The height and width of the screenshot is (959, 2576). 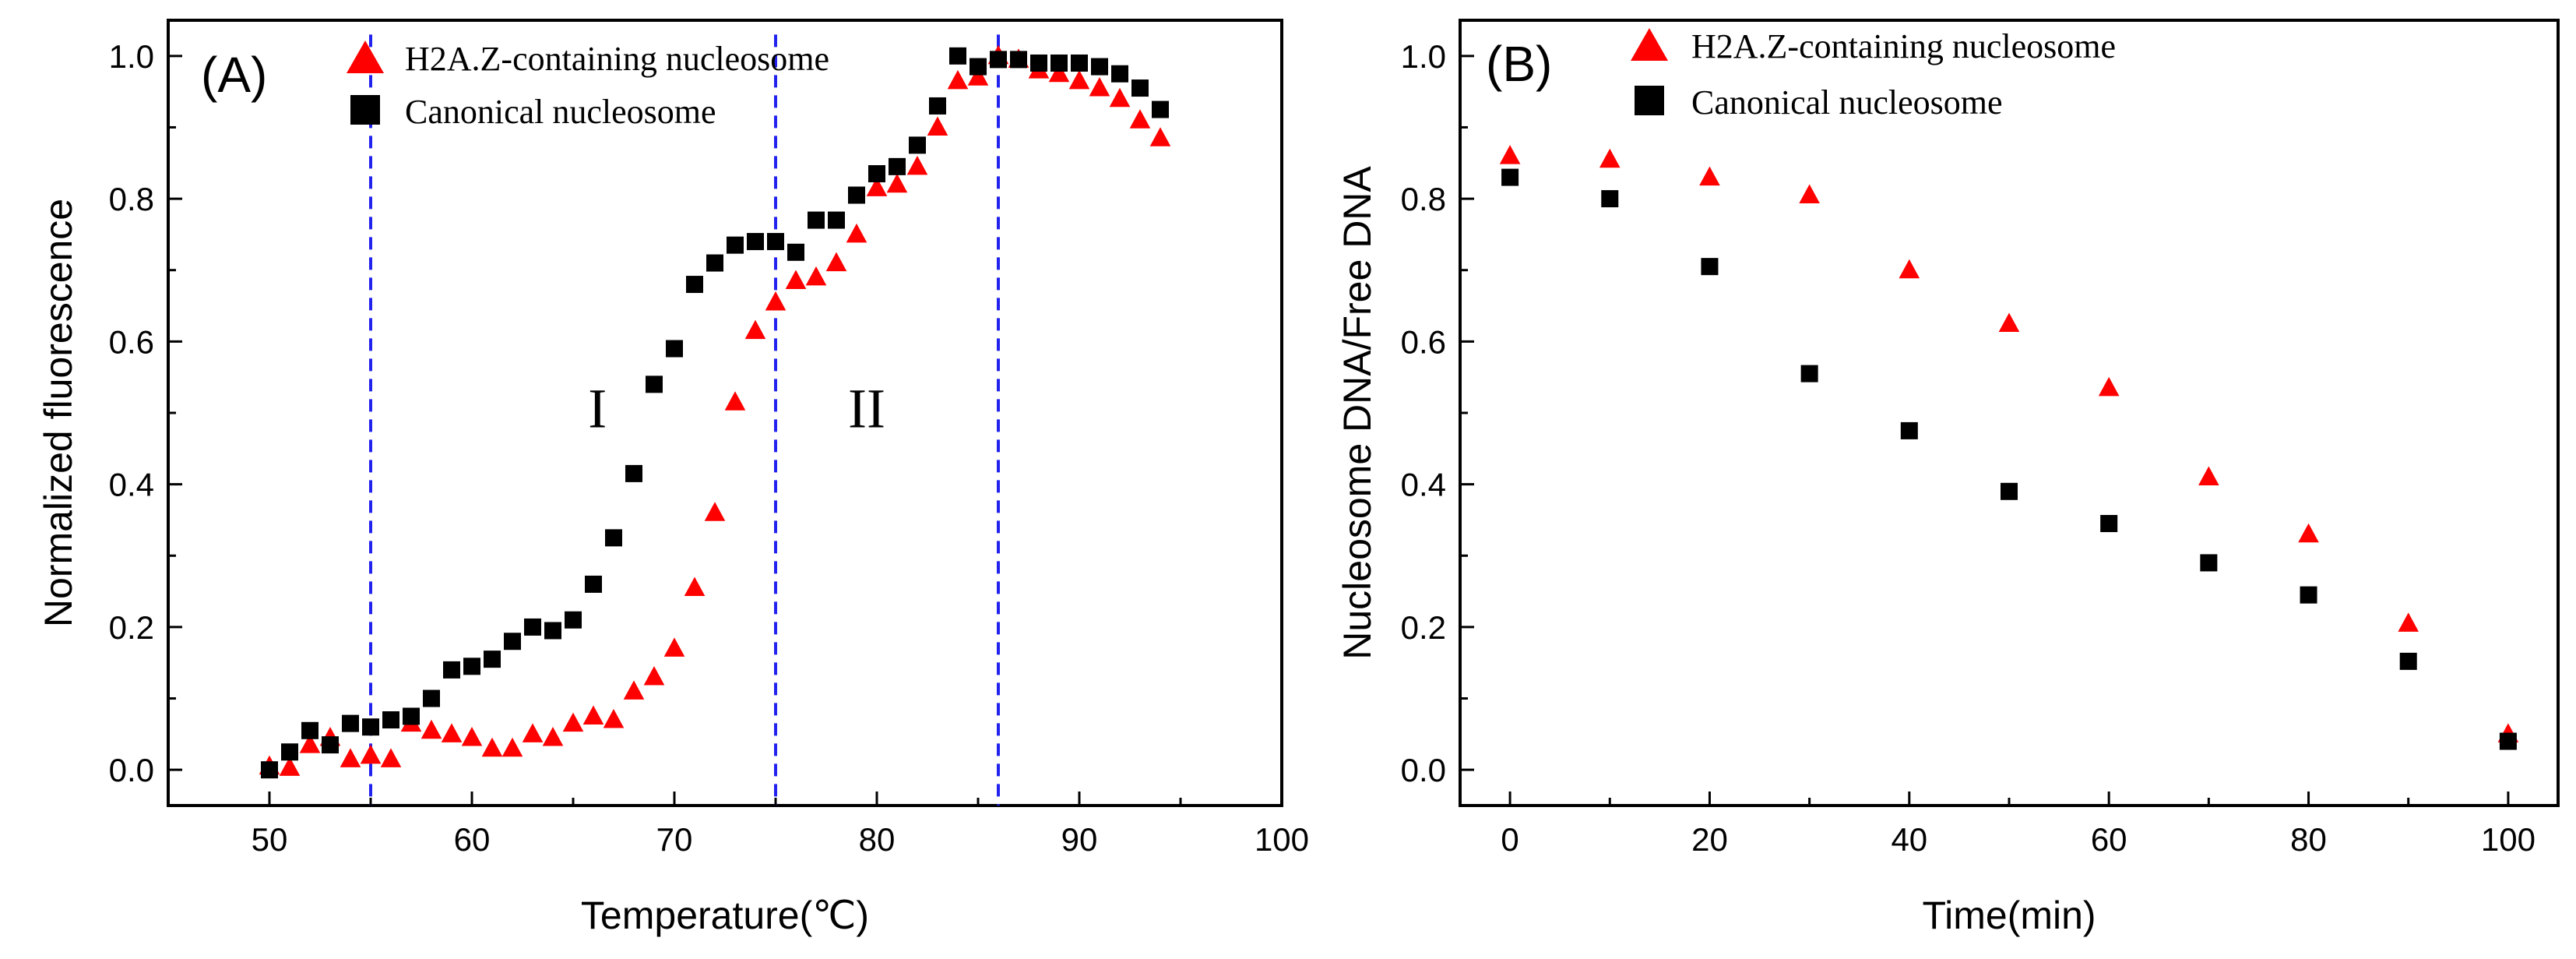 I want to click on y-tick-label: 0.2, so click(x=131, y=627).